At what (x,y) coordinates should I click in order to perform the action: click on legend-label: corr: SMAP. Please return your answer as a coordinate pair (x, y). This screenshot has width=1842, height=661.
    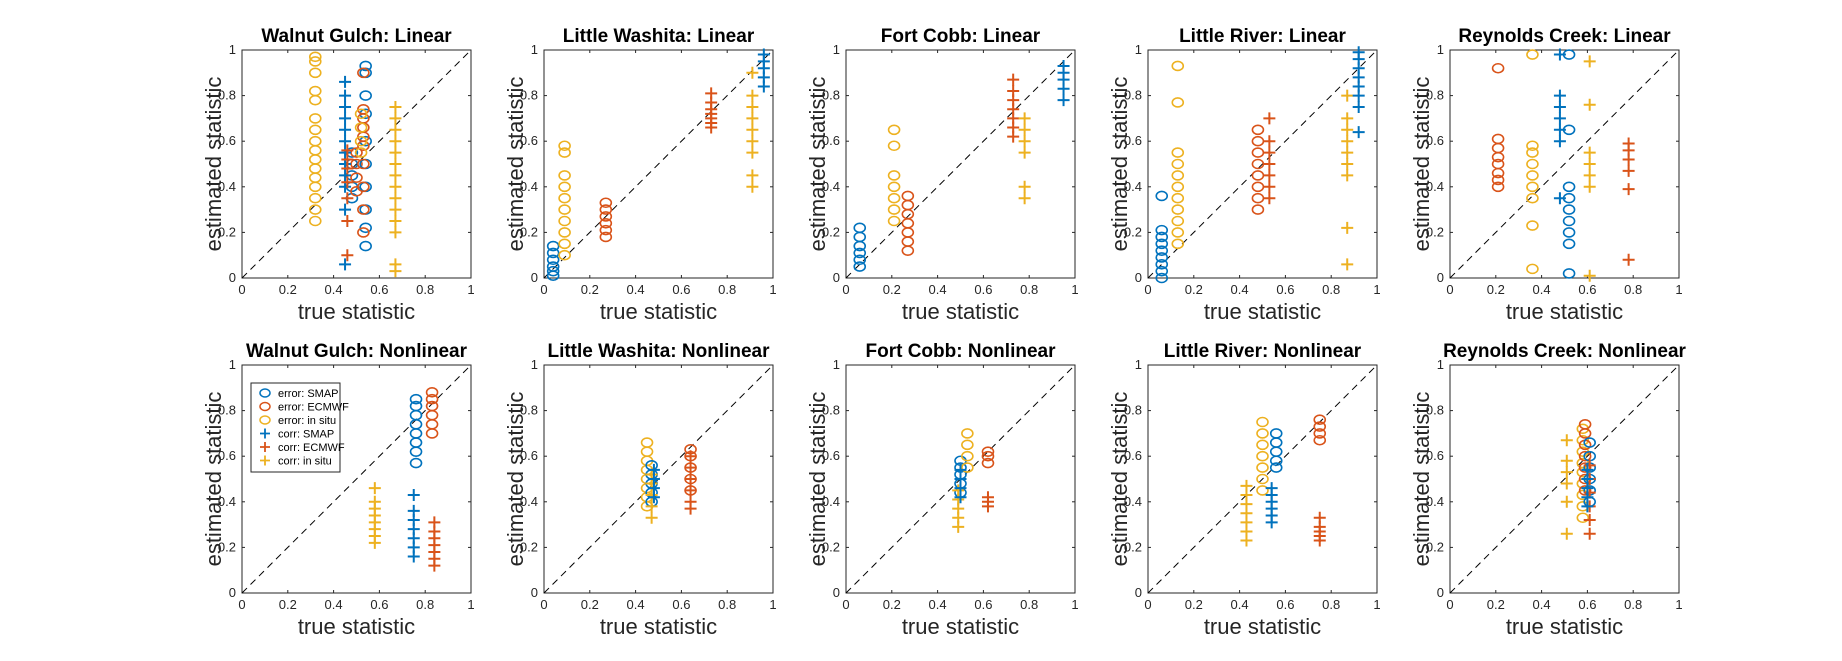
    Looking at the image, I should click on (306, 435).